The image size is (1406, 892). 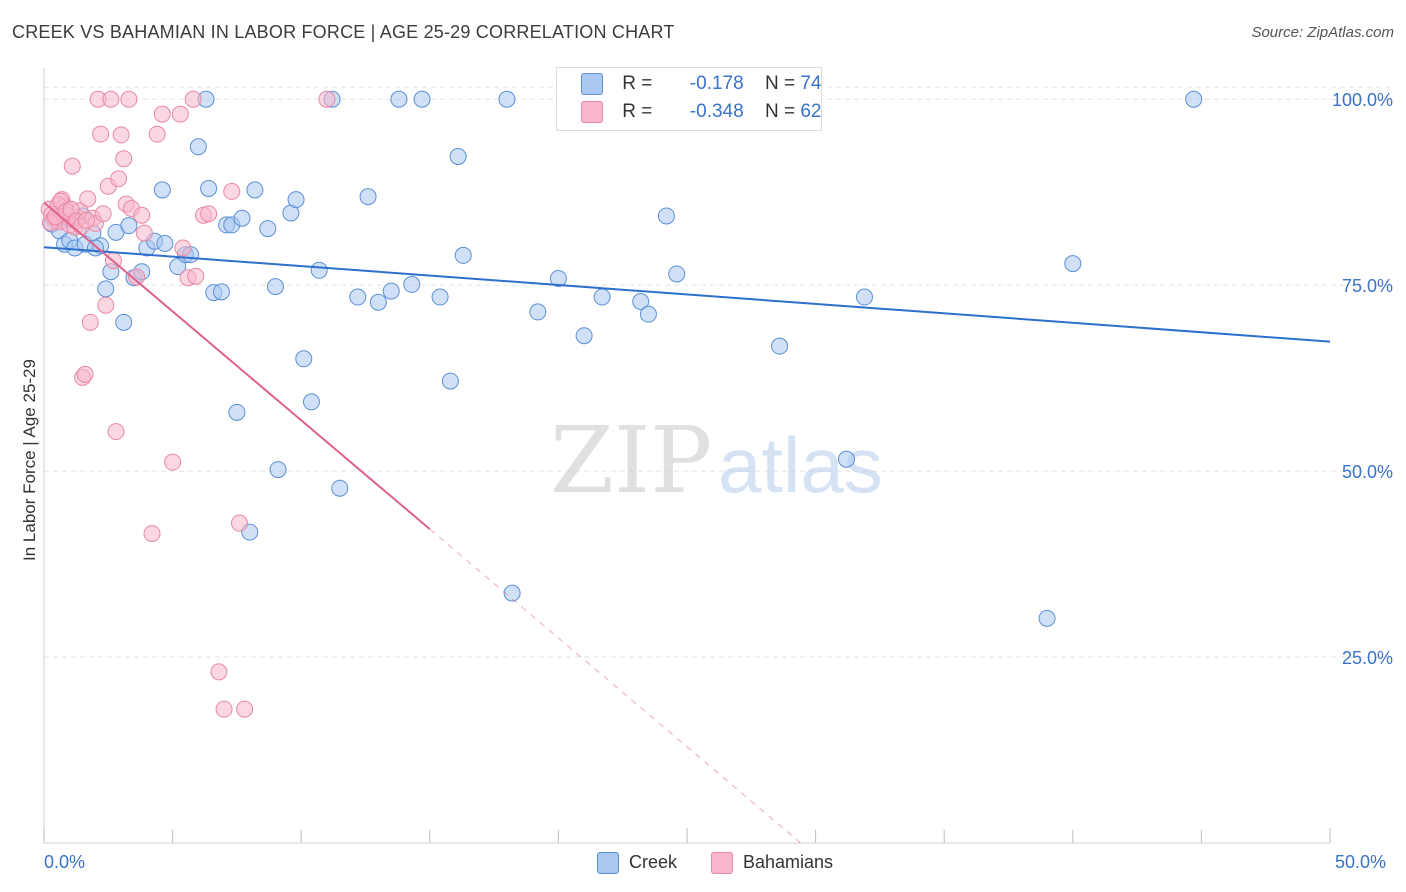 I want to click on bahamians-r-value: -0.348, so click(x=716, y=112).